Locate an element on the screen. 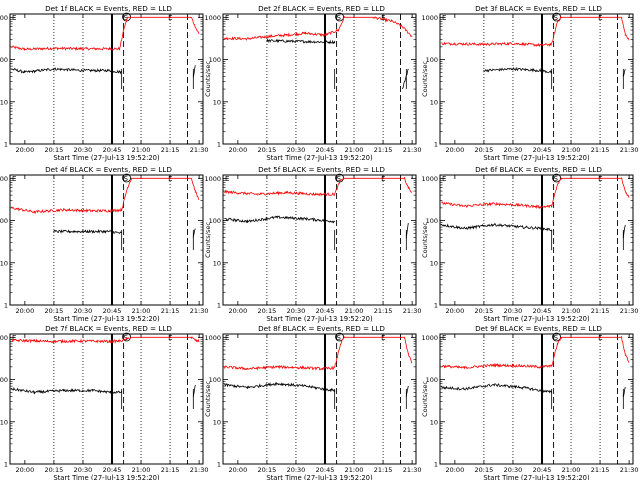  panel-title: Det 2f BLACK = Events, RED = LLD is located at coordinates (321, 8).